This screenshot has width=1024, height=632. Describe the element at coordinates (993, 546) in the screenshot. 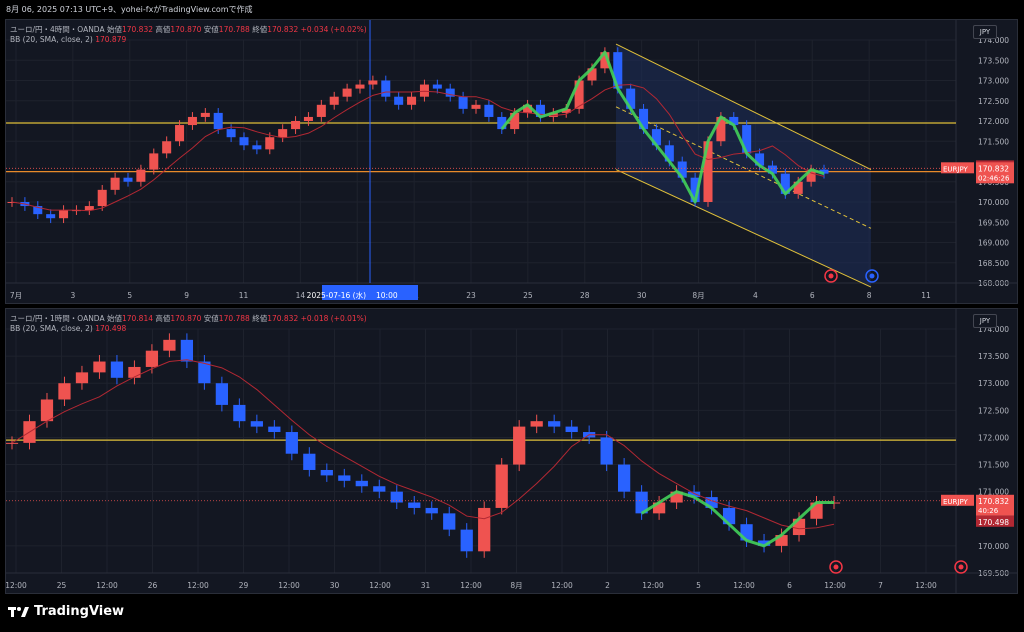

I see `price-tick: 170.000` at that location.